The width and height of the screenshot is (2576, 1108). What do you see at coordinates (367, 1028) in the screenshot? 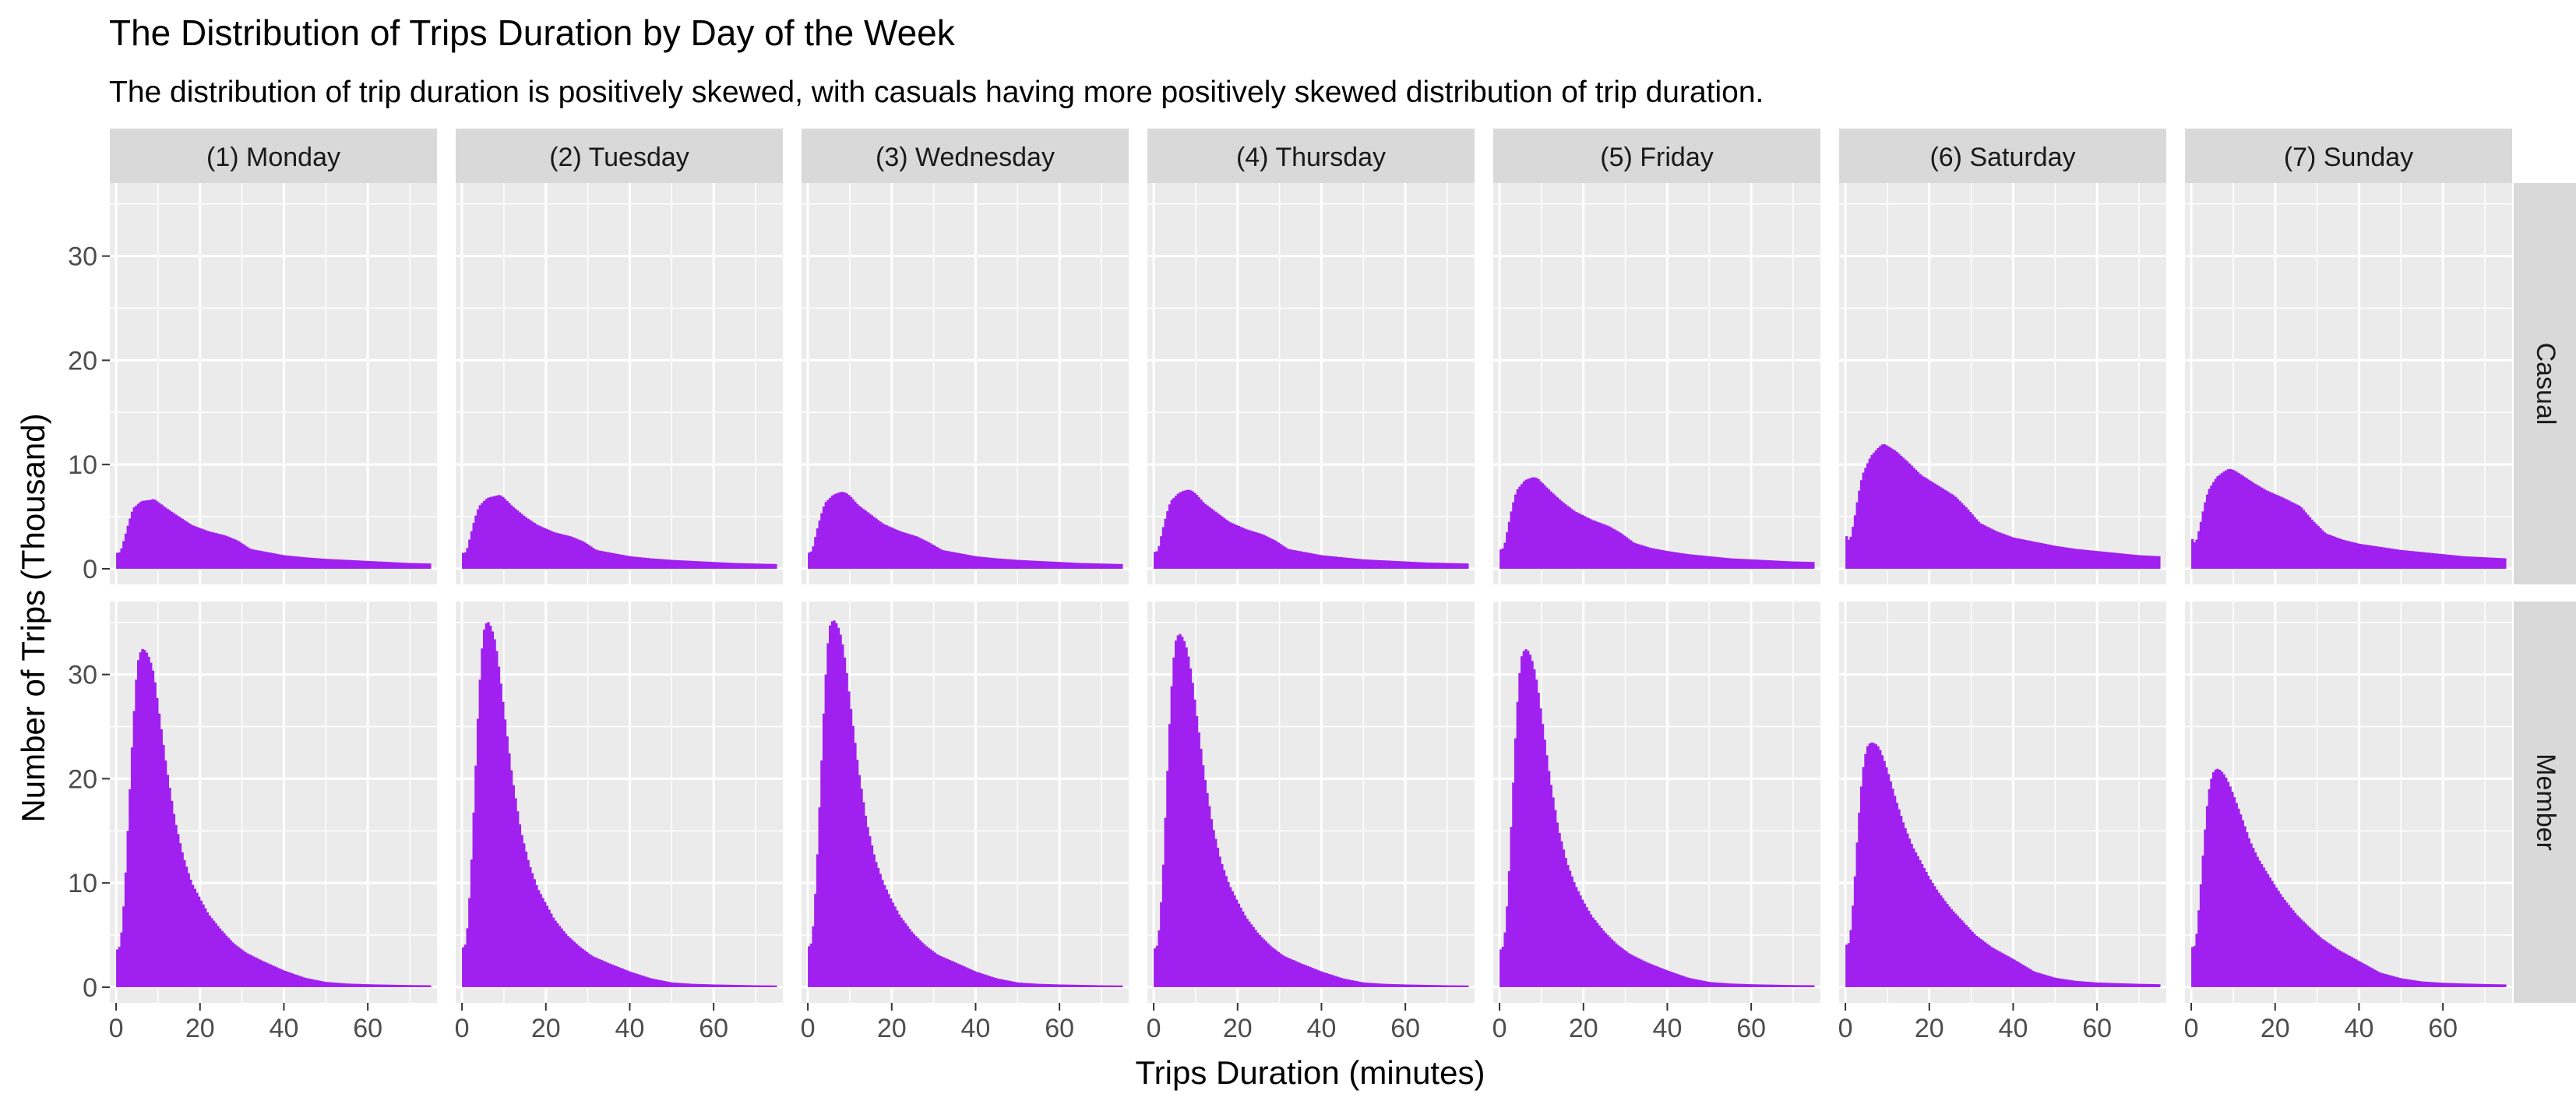
I see `x-tick-label: 60` at bounding box center [367, 1028].